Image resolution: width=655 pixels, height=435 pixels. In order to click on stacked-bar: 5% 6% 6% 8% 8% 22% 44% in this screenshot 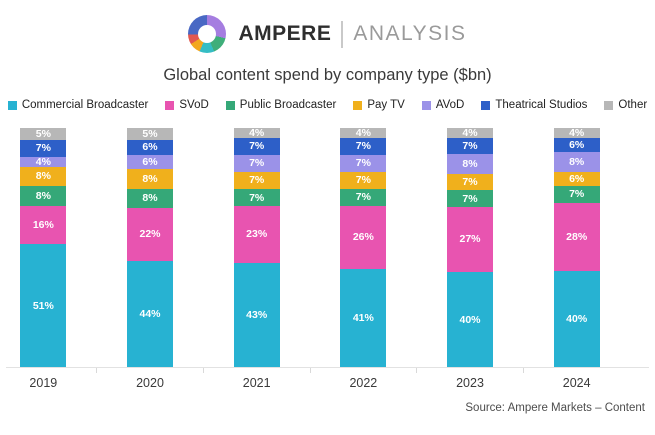, I will do `click(150, 248)`.